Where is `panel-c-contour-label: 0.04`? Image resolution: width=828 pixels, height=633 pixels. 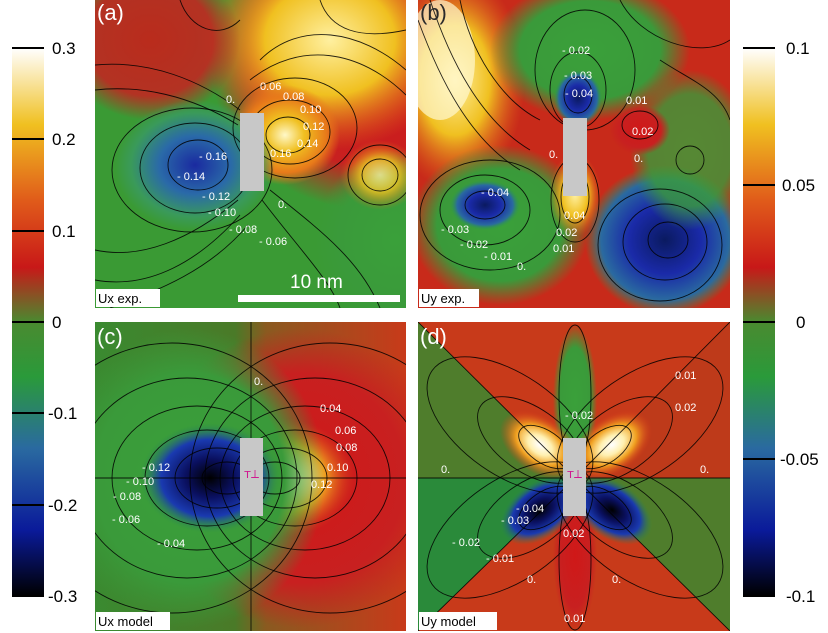 panel-c-contour-label: 0.04 is located at coordinates (330, 409).